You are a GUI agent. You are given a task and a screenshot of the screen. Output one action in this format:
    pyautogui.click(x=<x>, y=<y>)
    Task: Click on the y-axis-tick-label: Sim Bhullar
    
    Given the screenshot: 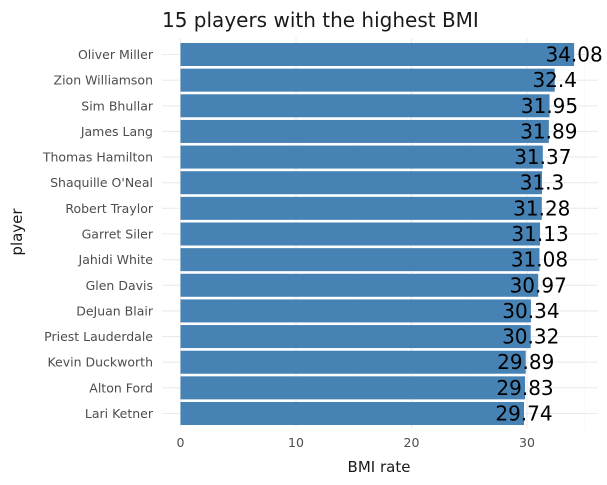 What is the action you would take?
    pyautogui.click(x=117, y=105)
    